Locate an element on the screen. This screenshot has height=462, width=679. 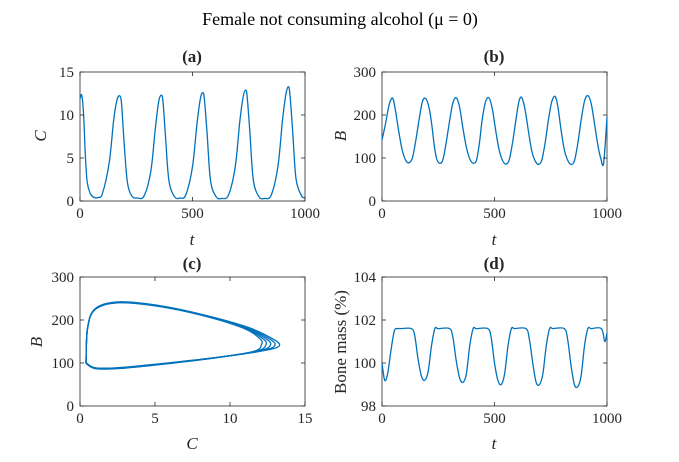
panel-b-ytick-label: 300 is located at coordinates (365, 73).